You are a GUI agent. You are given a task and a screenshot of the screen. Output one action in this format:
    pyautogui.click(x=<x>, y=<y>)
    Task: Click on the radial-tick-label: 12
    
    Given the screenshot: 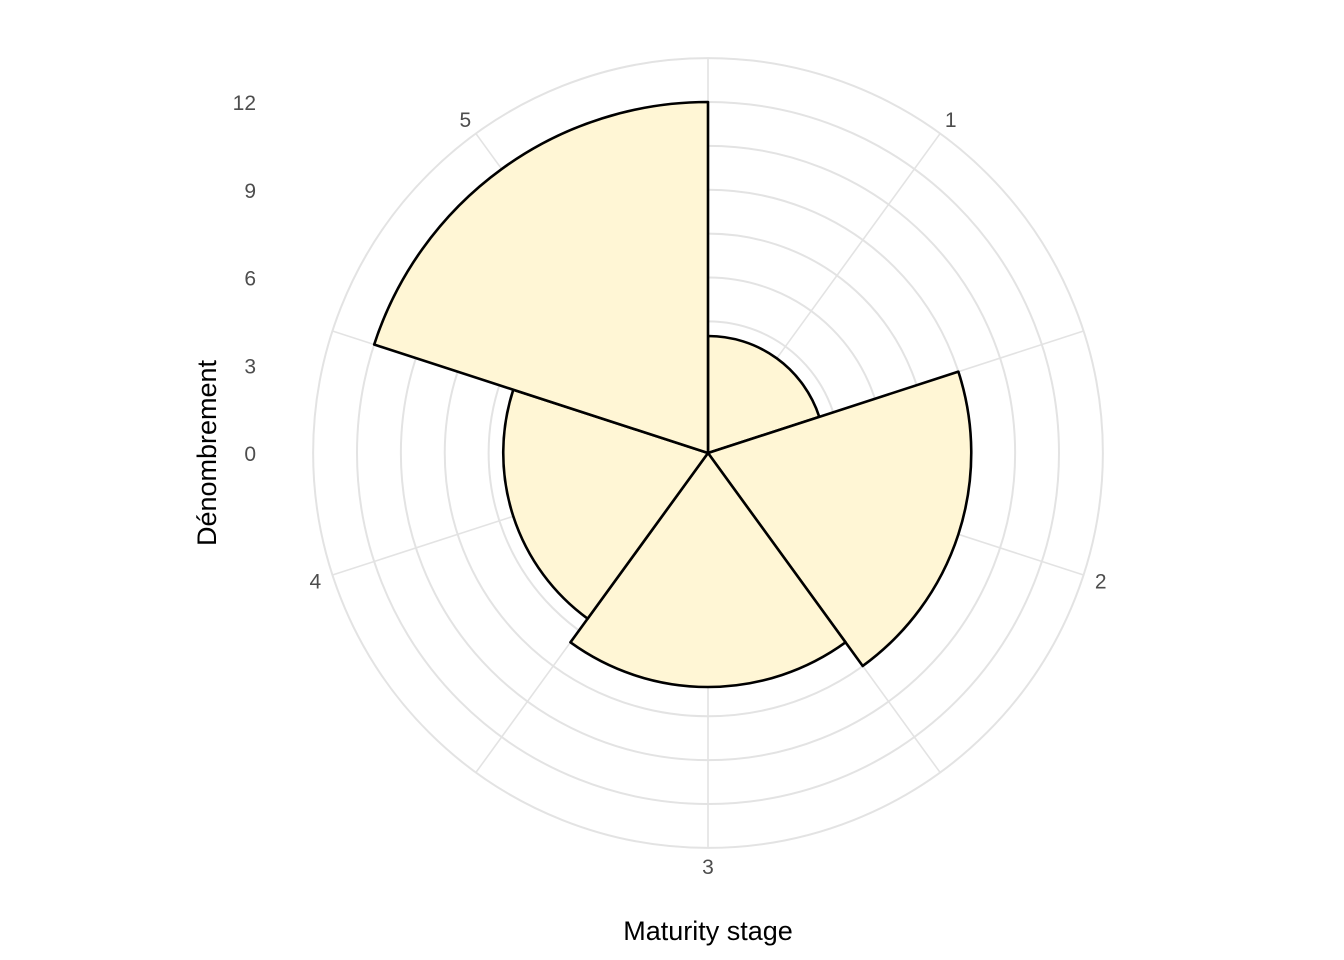 What is the action you would take?
    pyautogui.click(x=244, y=103)
    